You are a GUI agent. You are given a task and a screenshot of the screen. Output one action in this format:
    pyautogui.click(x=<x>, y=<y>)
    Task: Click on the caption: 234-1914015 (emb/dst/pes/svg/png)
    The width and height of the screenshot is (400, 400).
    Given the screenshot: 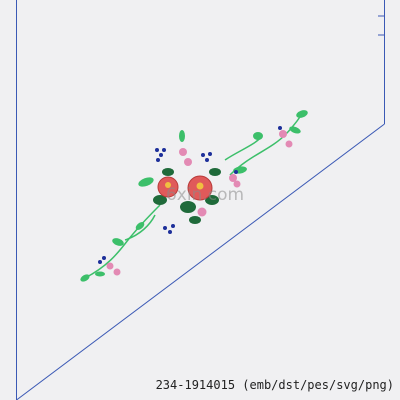 What is the action you would take?
    pyautogui.click(x=275, y=385)
    